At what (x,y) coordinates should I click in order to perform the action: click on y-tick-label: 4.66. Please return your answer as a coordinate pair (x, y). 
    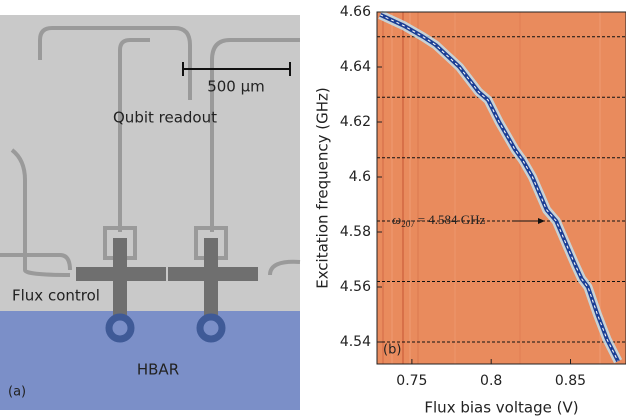
    Looking at the image, I should click on (355, 12).